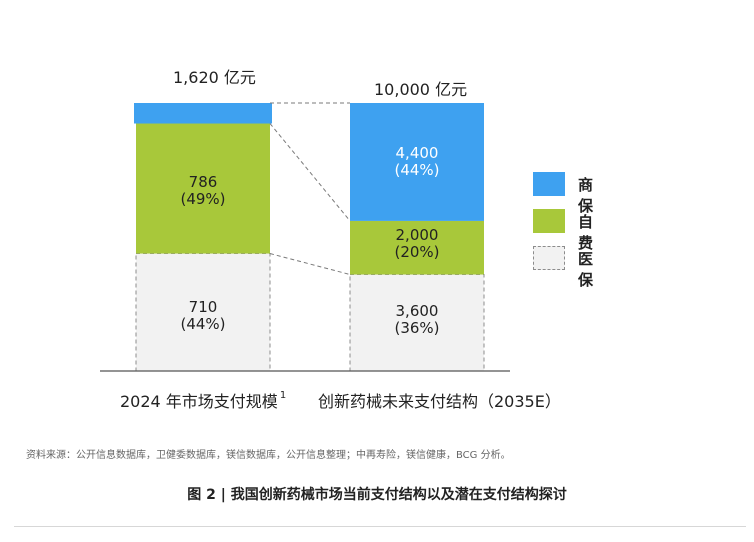 The width and height of the screenshot is (754, 542). Describe the element at coordinates (417, 328) in the screenshot. I see `segment-share: (36%)` at that location.